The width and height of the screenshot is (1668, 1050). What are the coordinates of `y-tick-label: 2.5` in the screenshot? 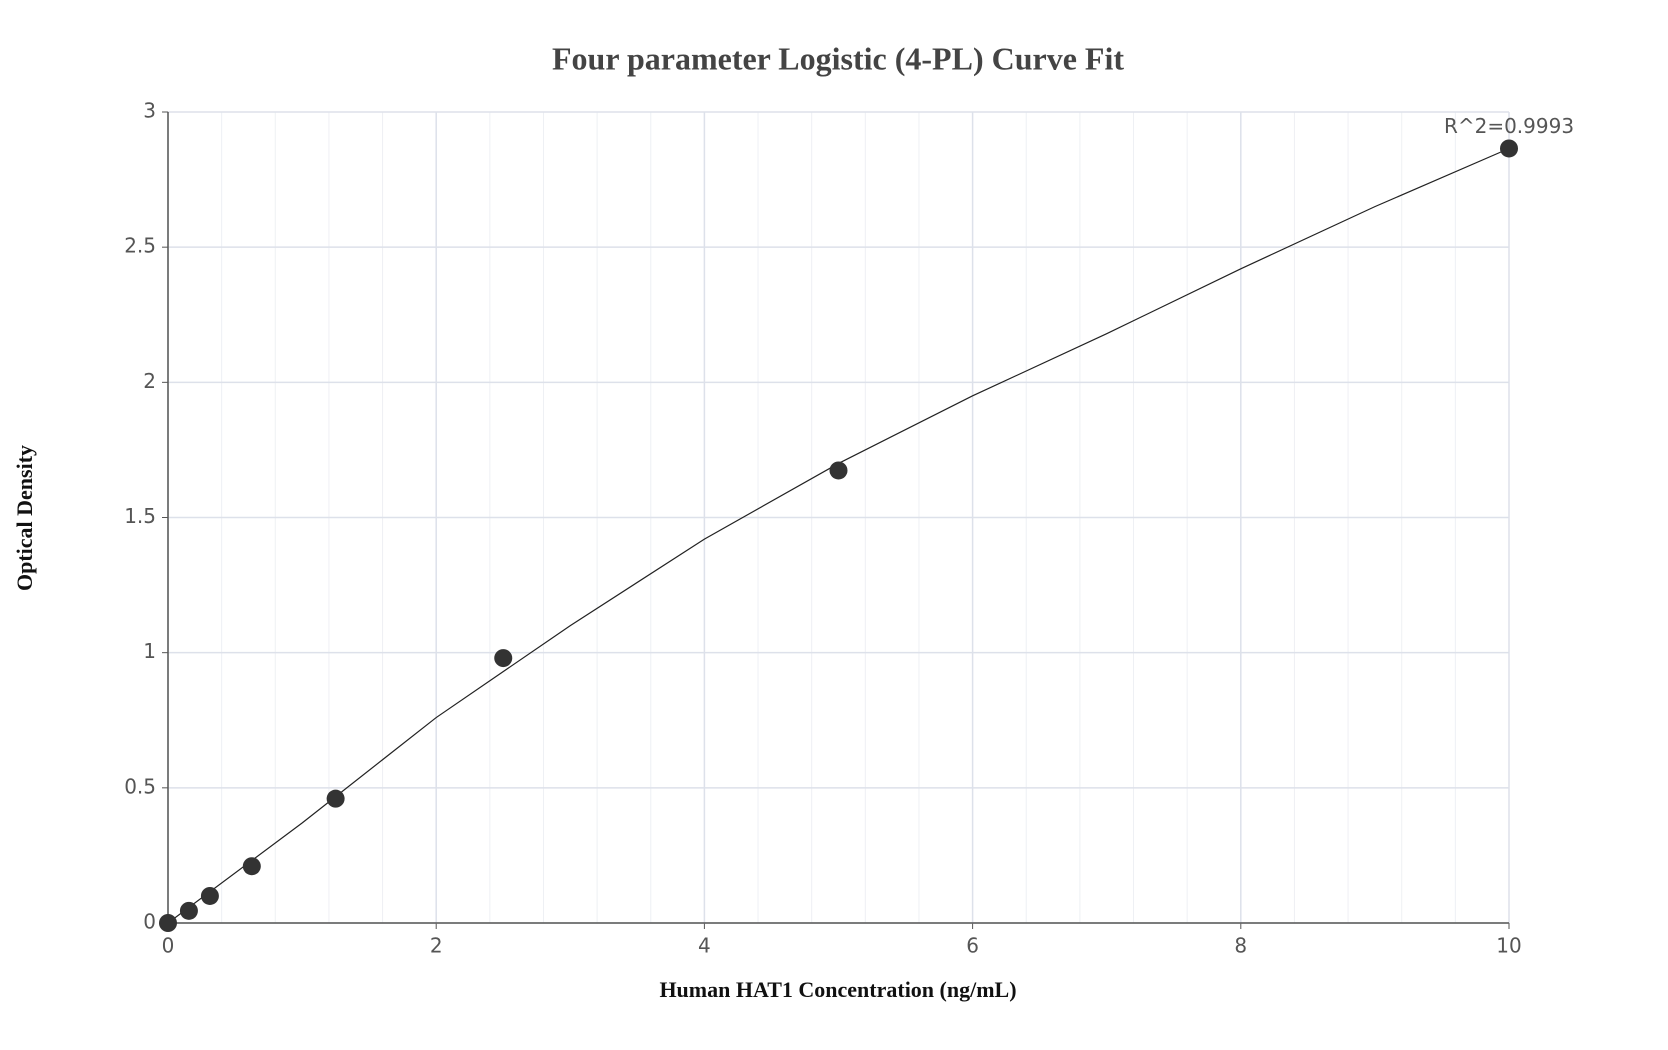 It's located at (140, 246).